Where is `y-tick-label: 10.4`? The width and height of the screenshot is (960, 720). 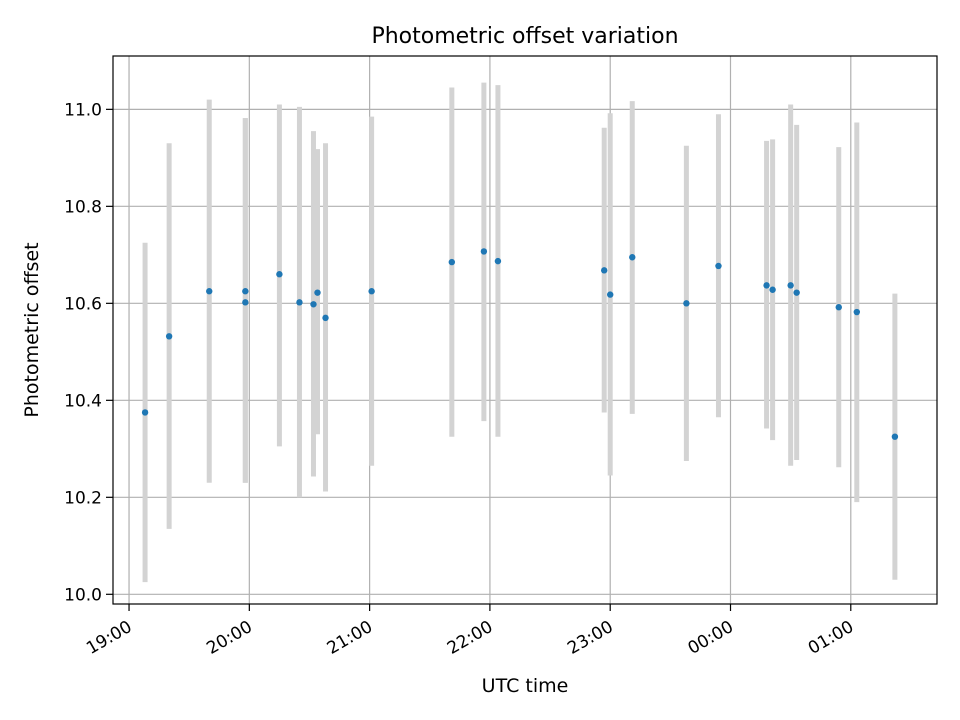 y-tick-label: 10.4 is located at coordinates (83, 401).